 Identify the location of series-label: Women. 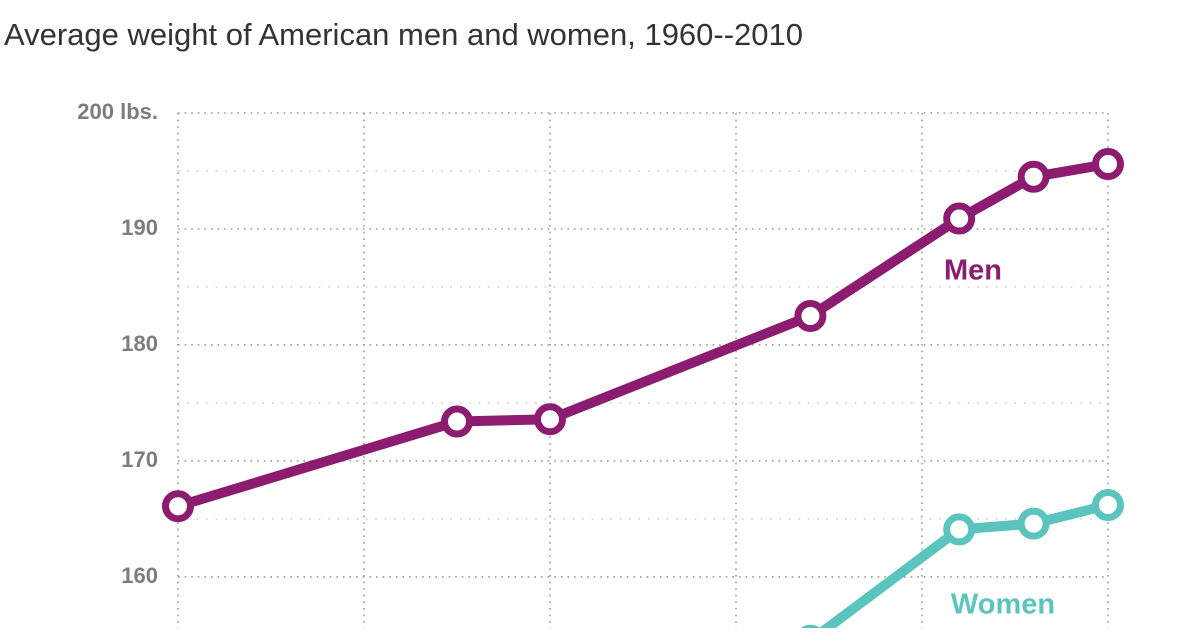
(1003, 605).